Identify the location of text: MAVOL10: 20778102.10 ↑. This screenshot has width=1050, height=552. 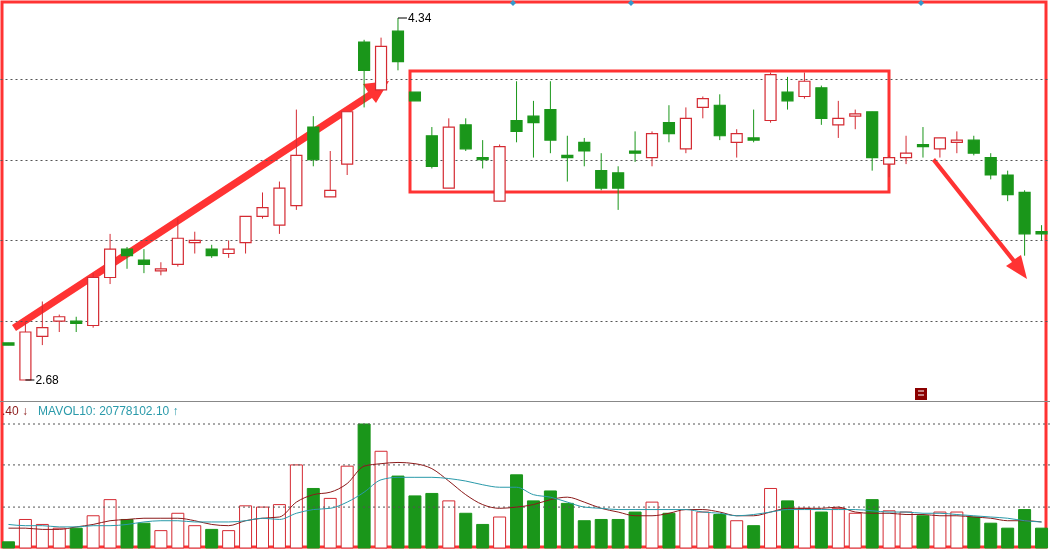
(108, 411).